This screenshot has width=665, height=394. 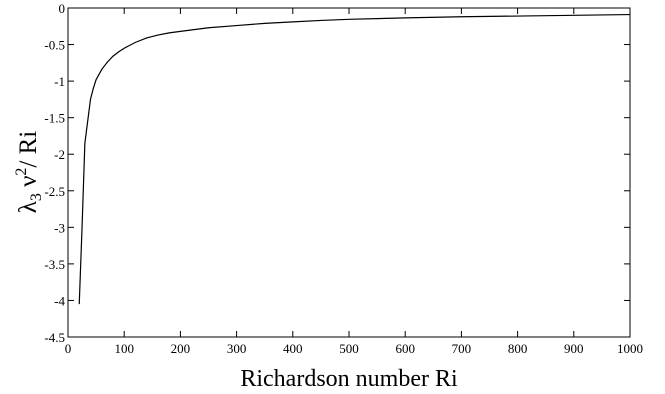 I want to click on y-tick-label: 0, so click(x=62, y=8).